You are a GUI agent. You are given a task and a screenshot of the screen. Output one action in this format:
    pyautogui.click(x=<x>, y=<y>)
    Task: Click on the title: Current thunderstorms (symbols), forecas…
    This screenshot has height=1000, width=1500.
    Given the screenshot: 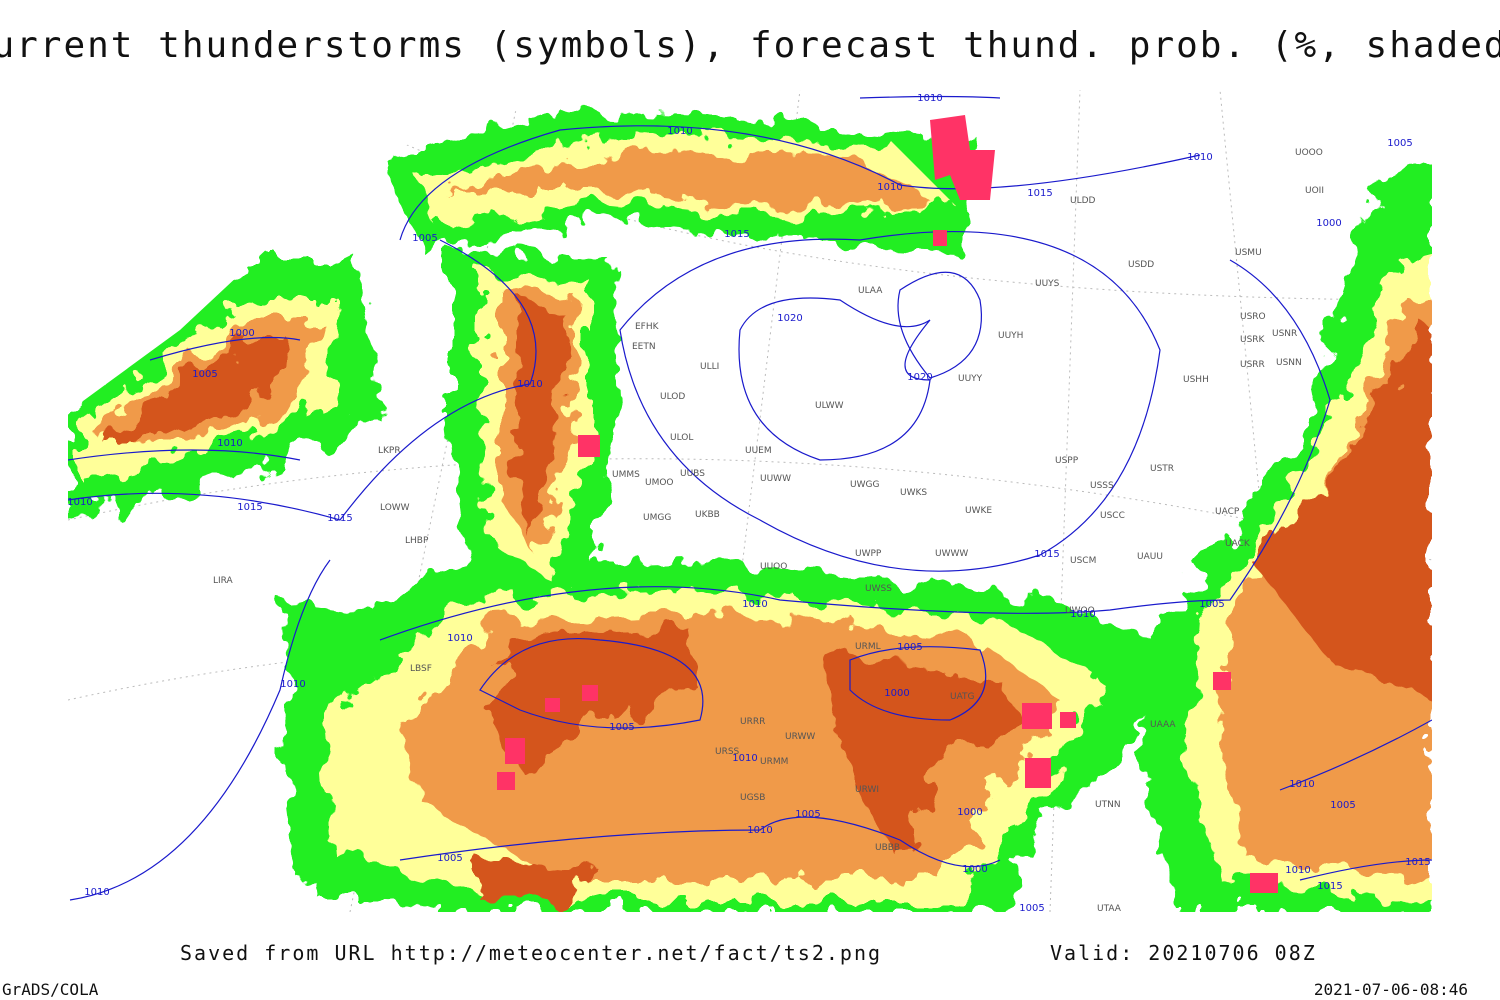 What is the action you would take?
    pyautogui.click(x=750, y=45)
    